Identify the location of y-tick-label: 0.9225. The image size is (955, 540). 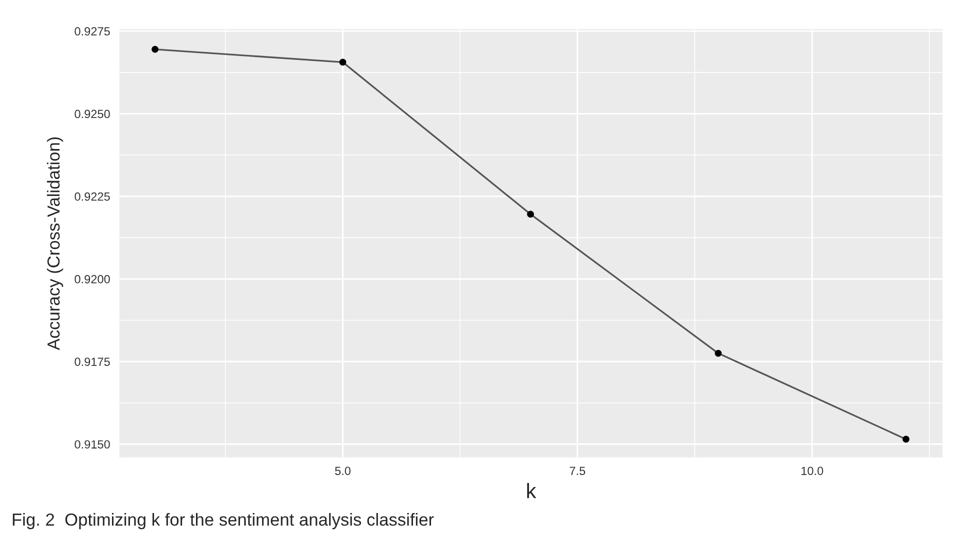
(92, 196).